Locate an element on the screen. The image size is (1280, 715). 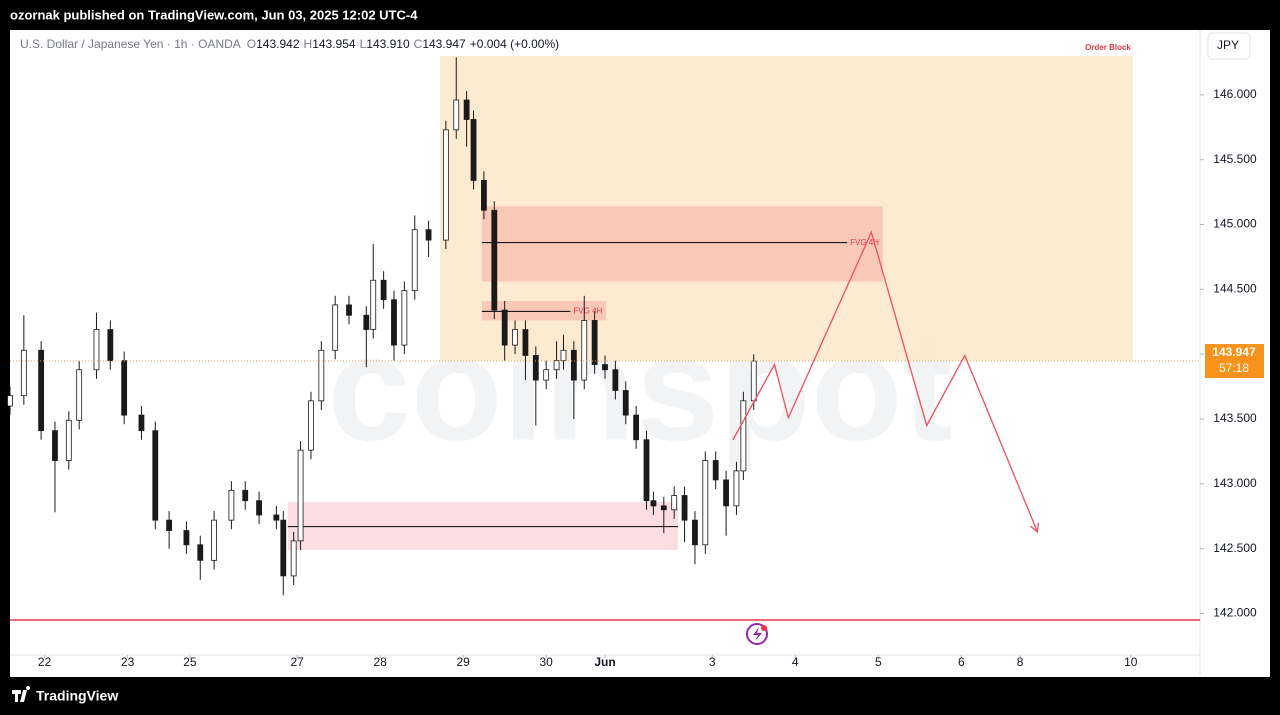
x-tick-label: 22 is located at coordinates (45, 662).